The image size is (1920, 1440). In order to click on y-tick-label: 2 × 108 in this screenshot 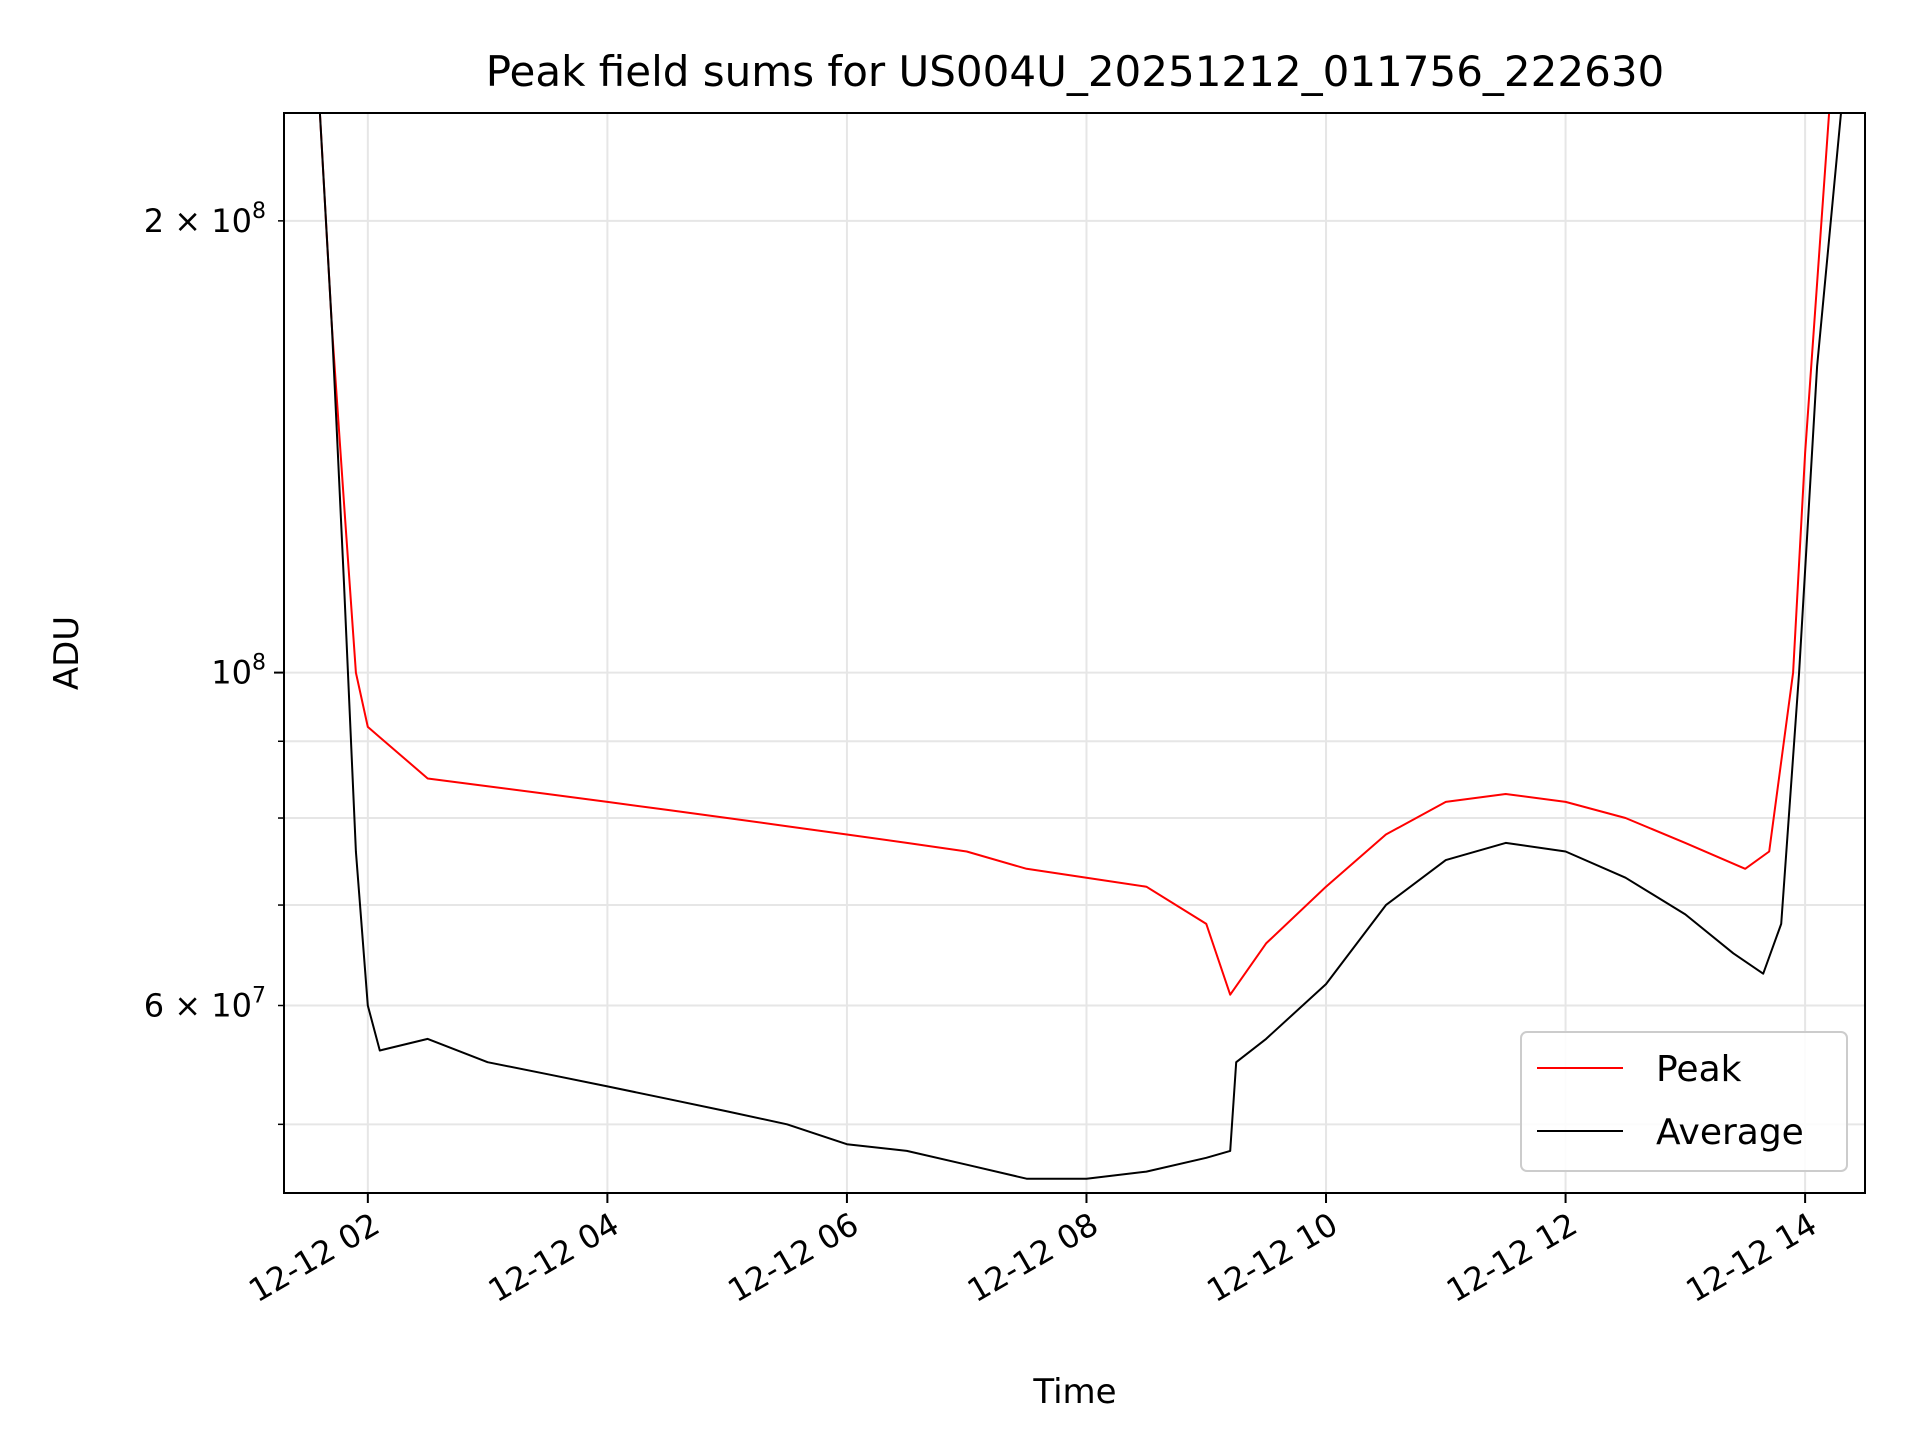, I will do `click(205, 219)`.